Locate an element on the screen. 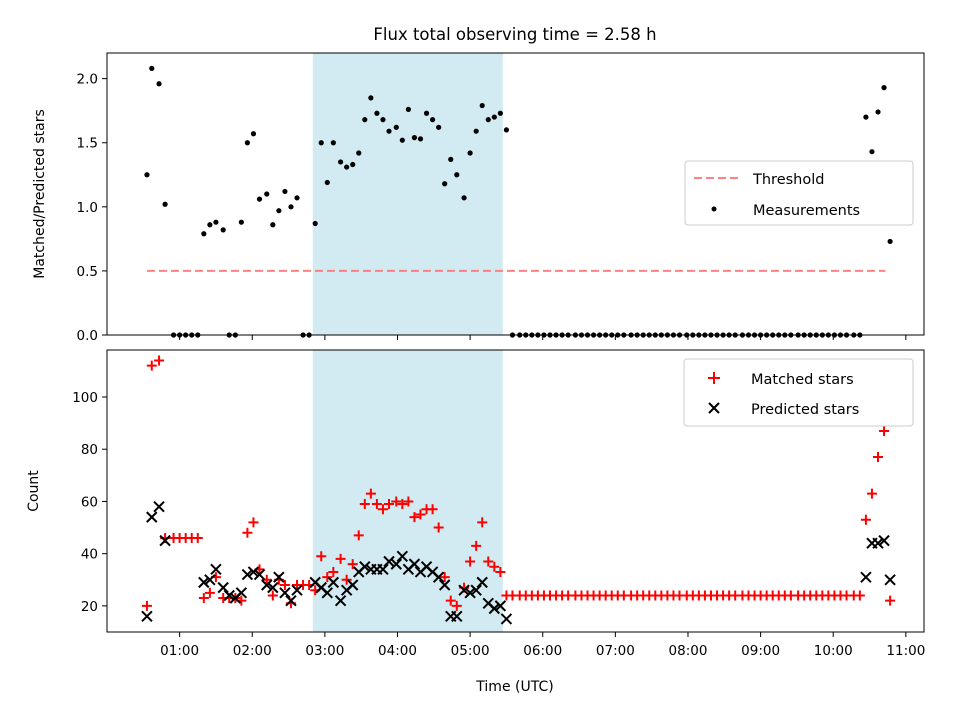 The image size is (960, 720). predicted-stars-points is located at coordinates (518, 562).